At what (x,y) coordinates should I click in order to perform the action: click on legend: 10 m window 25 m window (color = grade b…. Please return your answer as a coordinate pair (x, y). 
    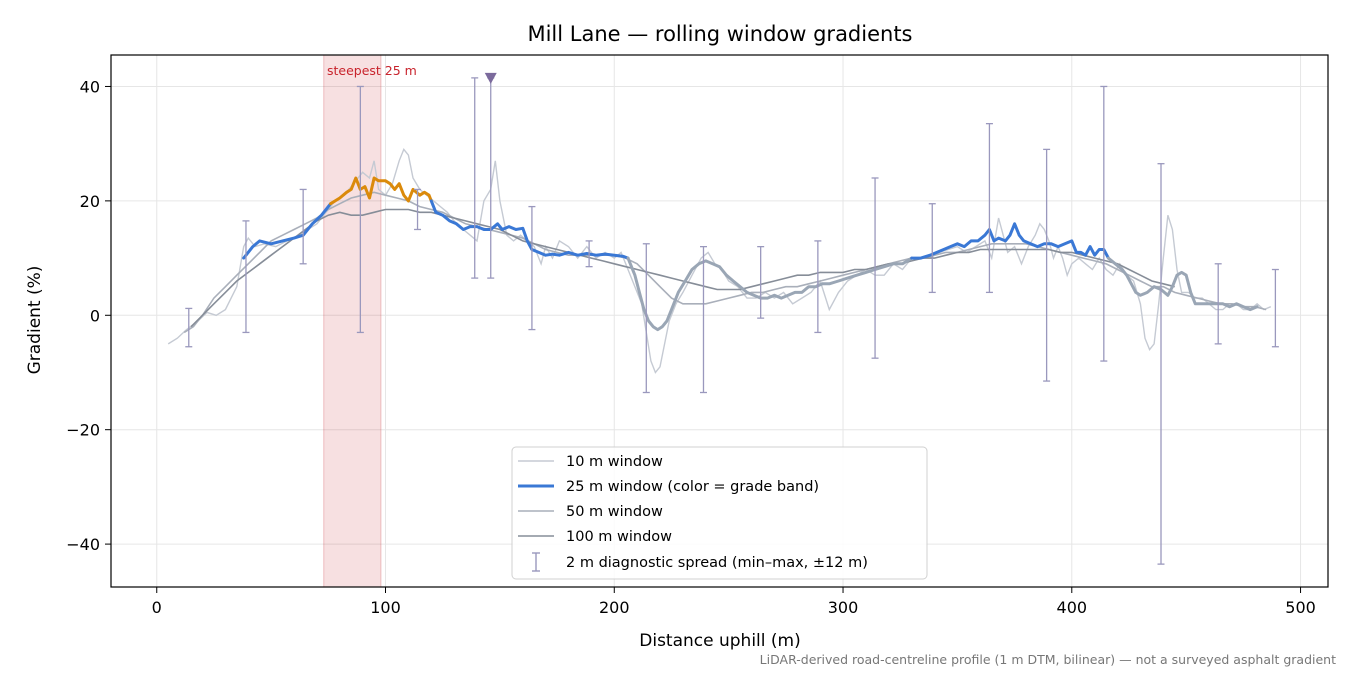
    Looking at the image, I should click on (719, 513).